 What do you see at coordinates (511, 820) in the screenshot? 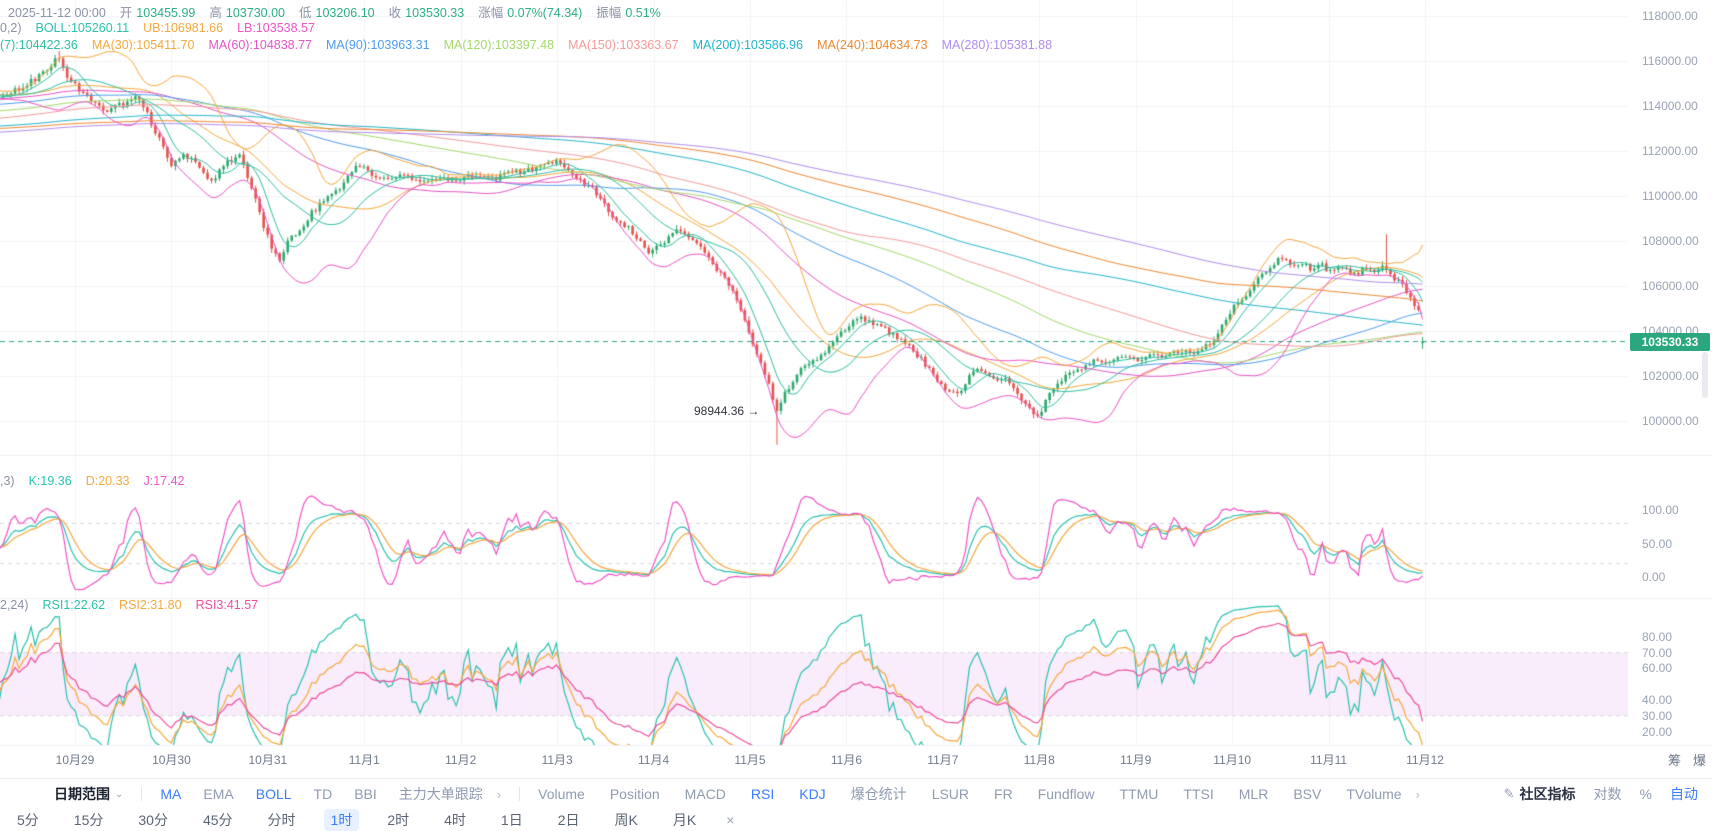
I see `timeframe-1d: 1日` at bounding box center [511, 820].